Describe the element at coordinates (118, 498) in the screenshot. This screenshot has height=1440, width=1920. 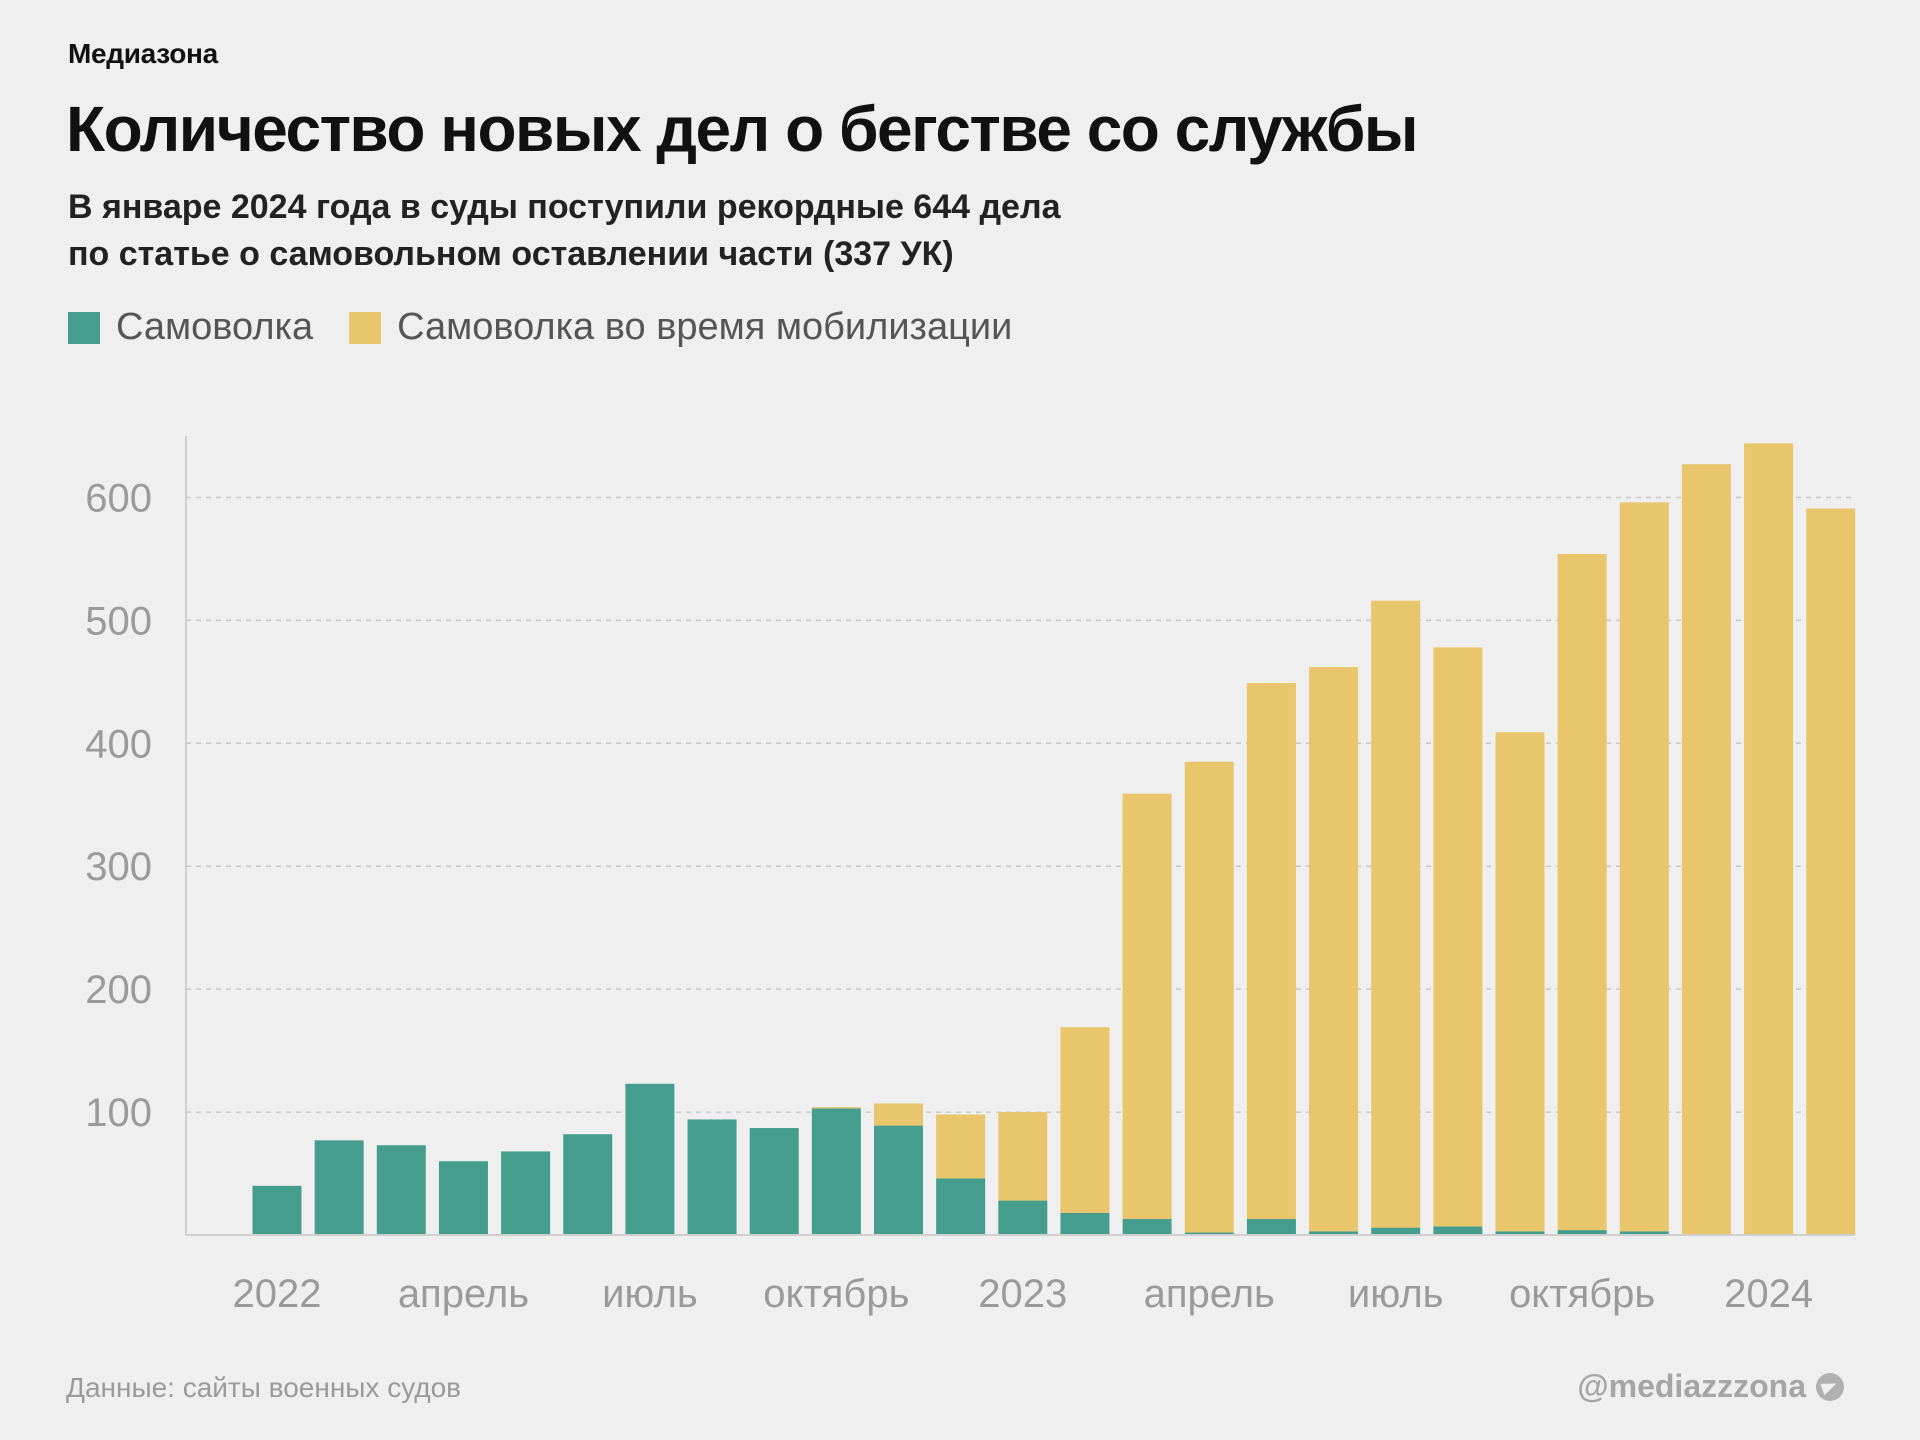
I see `y-tick-label: 600` at that location.